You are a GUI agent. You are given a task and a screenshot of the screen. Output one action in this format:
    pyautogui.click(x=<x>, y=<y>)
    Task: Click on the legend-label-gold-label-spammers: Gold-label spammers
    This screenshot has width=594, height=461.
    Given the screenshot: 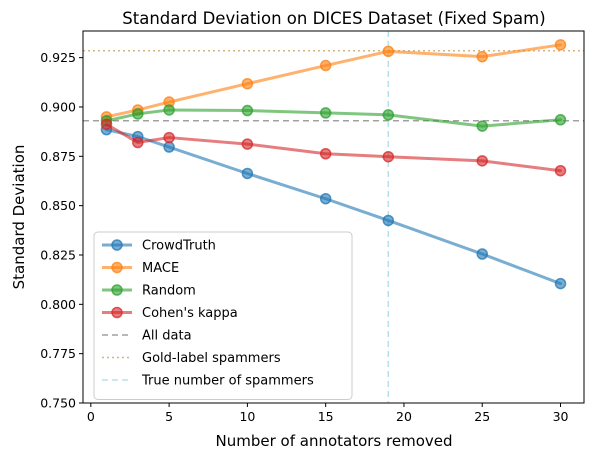 What is the action you would take?
    pyautogui.click(x=211, y=358)
    